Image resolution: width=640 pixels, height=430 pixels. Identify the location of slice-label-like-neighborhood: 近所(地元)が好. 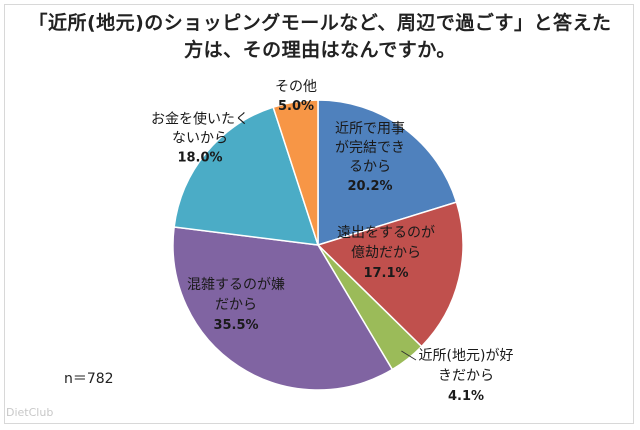
(466, 356).